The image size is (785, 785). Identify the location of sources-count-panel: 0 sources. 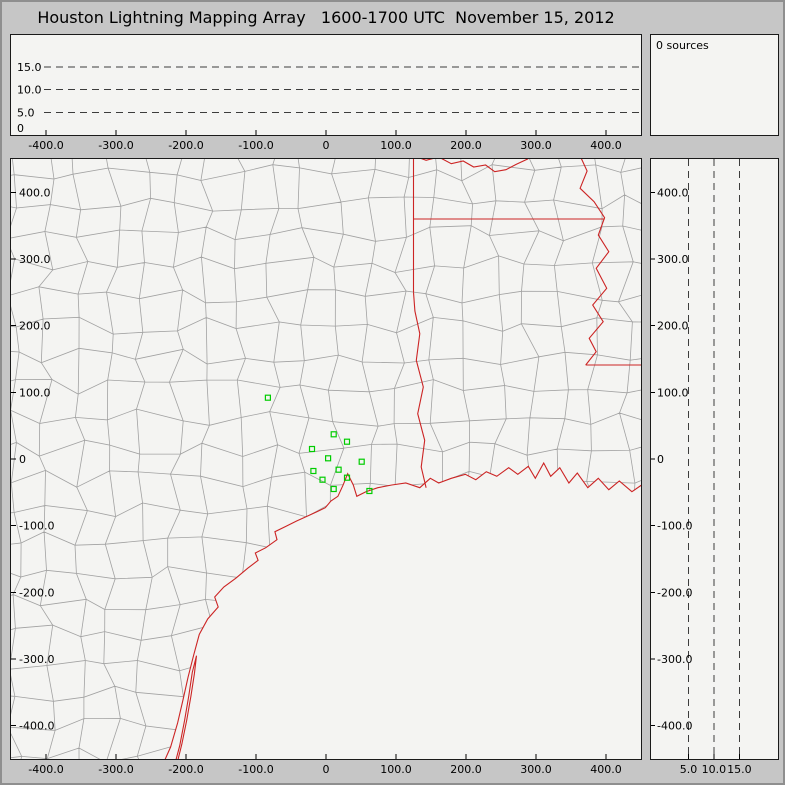
(714, 85).